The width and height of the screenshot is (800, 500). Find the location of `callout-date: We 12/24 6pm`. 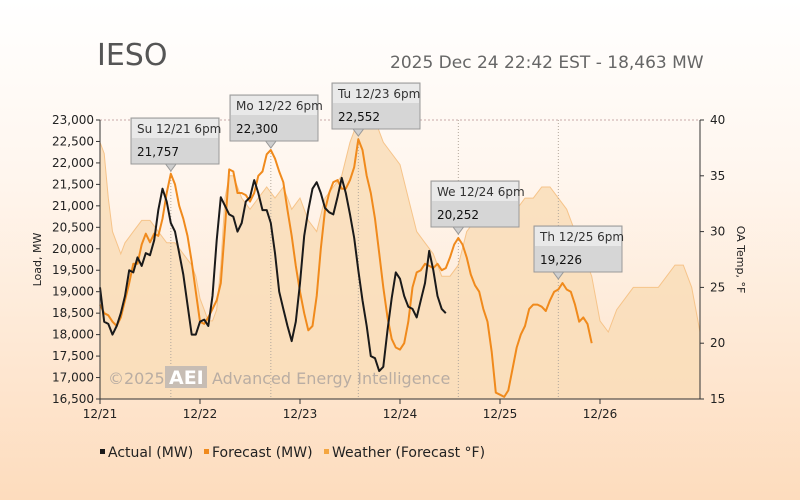

callout-date: We 12/24 6pm is located at coordinates (481, 192).